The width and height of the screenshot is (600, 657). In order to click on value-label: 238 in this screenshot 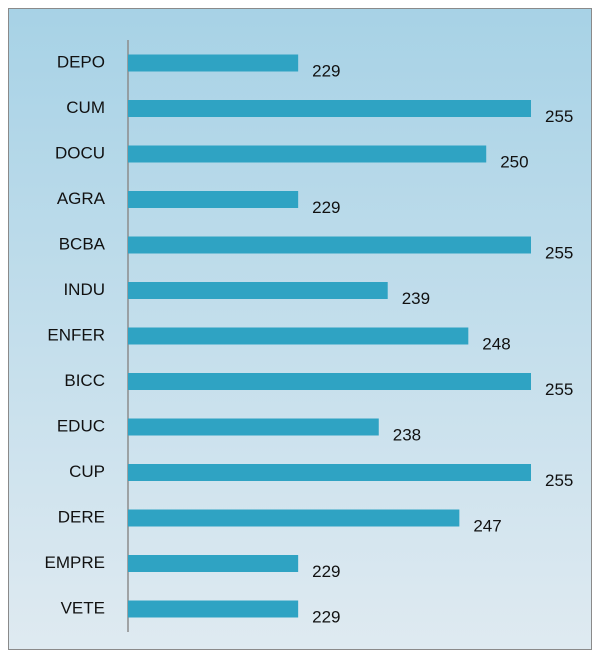, I will do `click(407, 434)`.